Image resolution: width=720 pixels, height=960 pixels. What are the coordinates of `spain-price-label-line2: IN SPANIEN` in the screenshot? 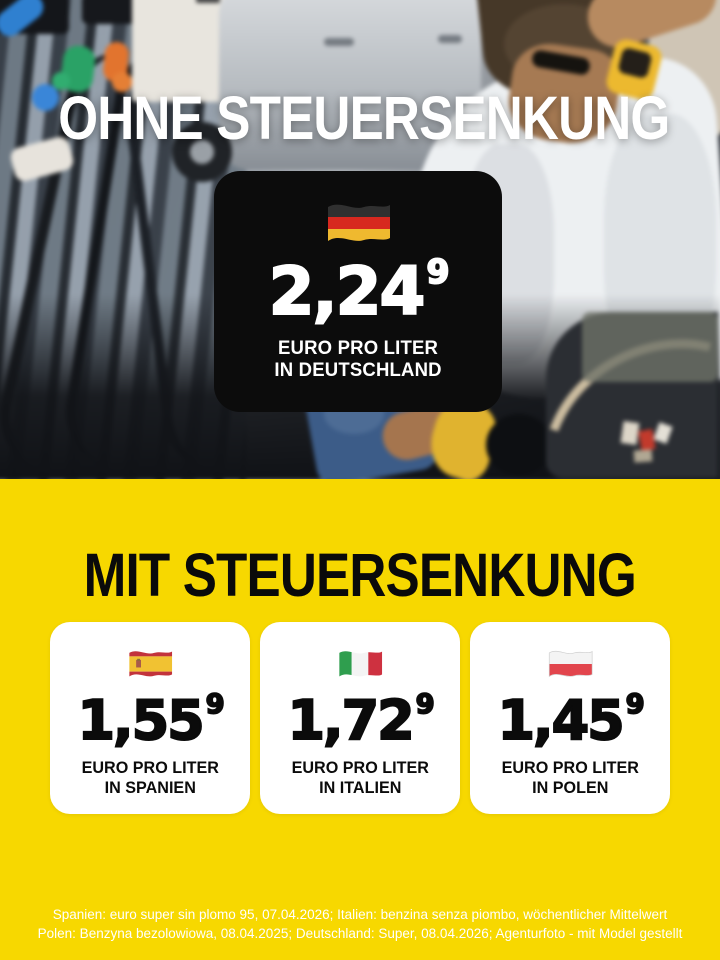 It's located at (150, 787).